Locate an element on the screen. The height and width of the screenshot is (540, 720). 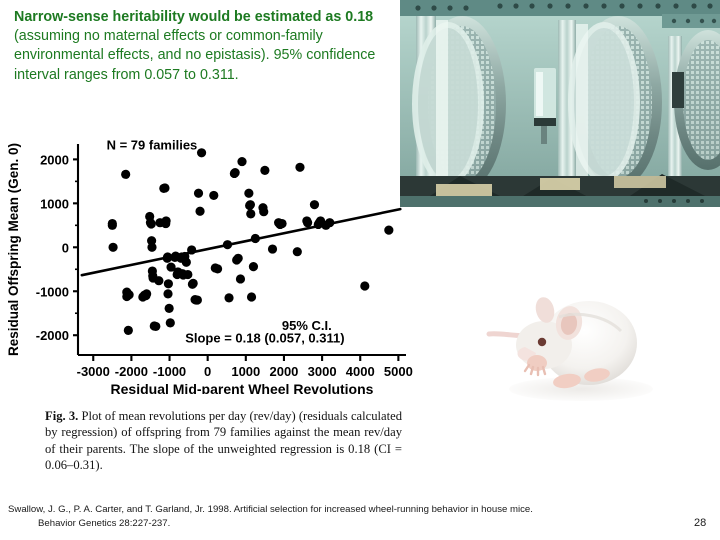
x-tick-label: 4000 is located at coordinates (360, 371).